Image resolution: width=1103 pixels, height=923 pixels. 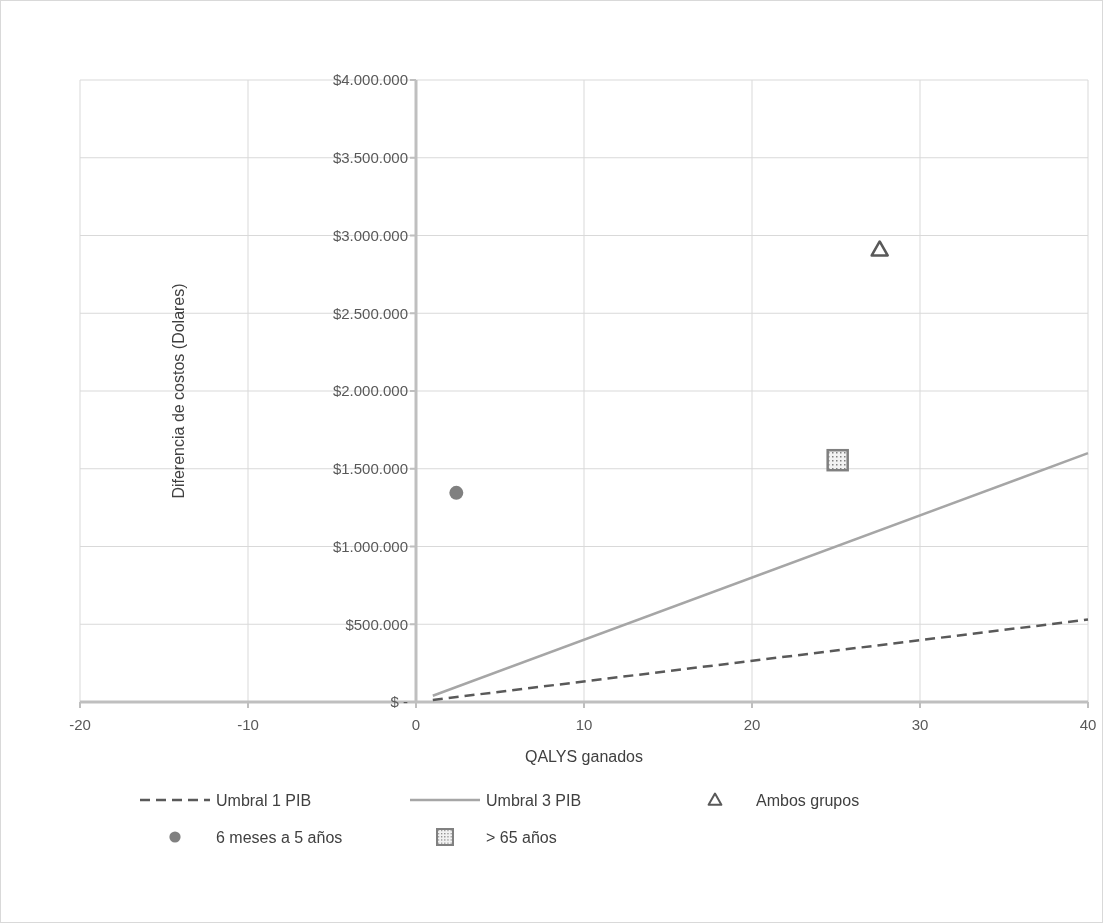 What do you see at coordinates (920, 724) in the screenshot?
I see `x-tick-label: 30` at bounding box center [920, 724].